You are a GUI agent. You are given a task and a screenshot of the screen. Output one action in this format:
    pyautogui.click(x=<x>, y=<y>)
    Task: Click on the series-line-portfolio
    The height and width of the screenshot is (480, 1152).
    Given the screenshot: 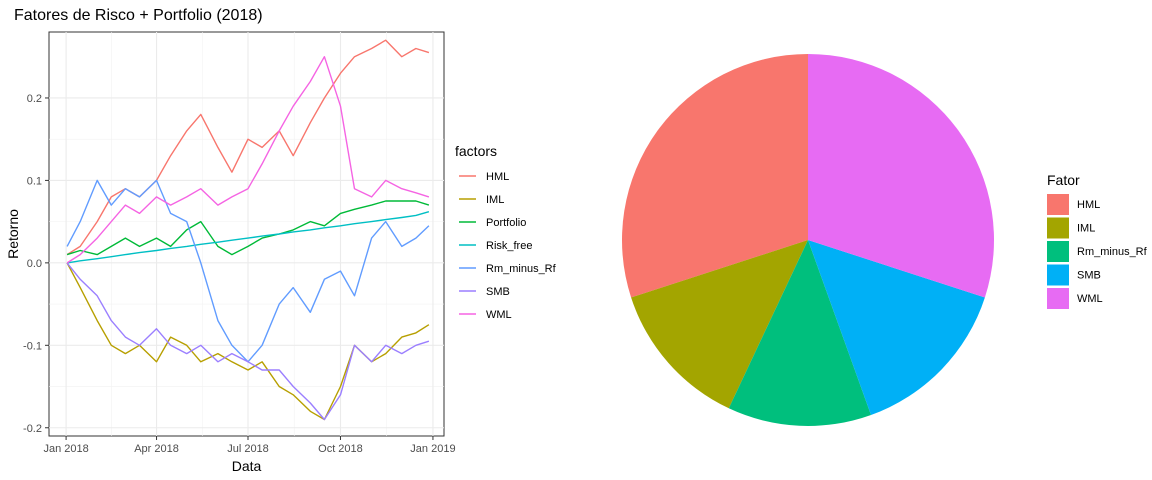 What is the action you would take?
    pyautogui.click(x=248, y=228)
    